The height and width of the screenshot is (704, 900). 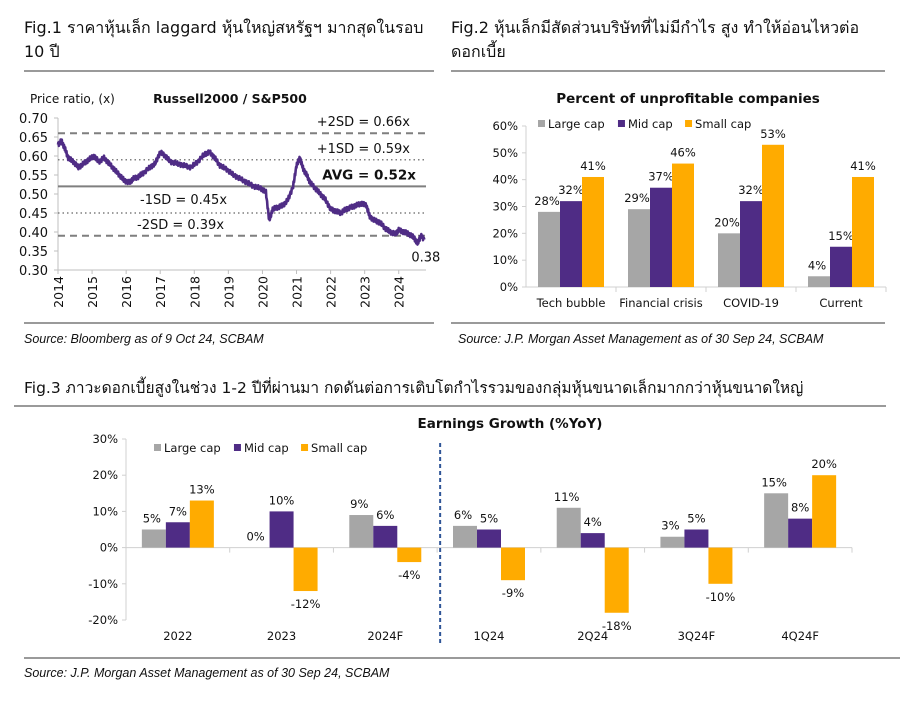 What do you see at coordinates (721, 597) in the screenshot?
I see `data-label: -10%` at bounding box center [721, 597].